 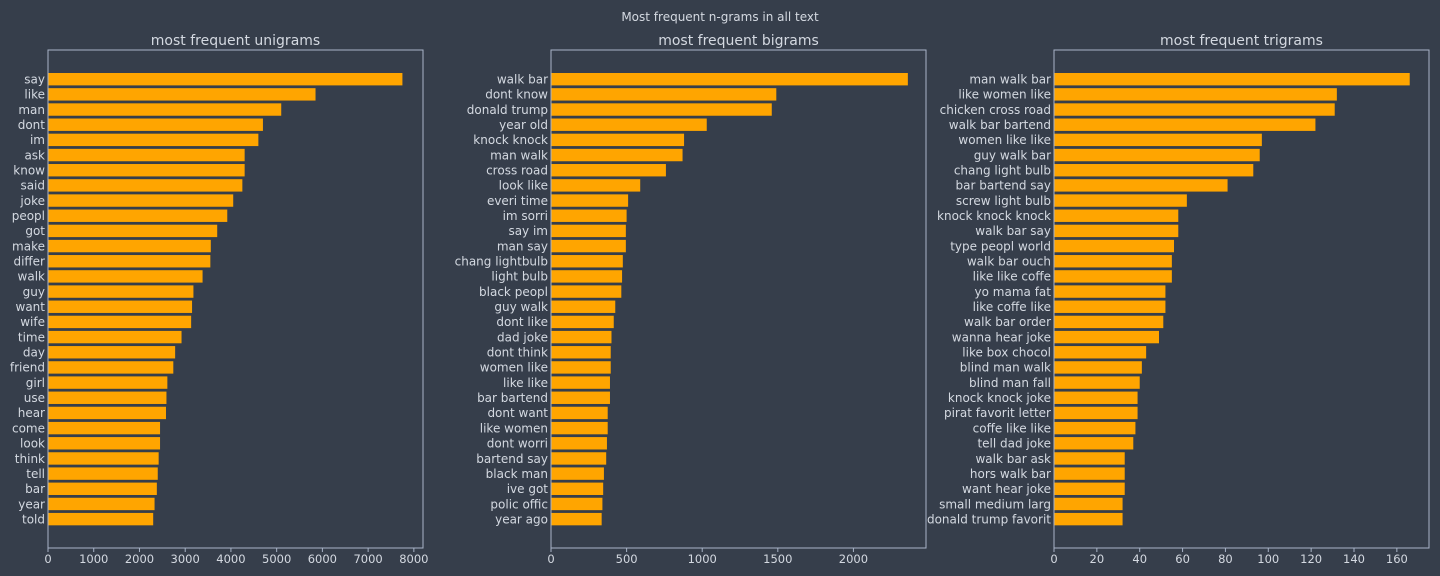 What do you see at coordinates (235, 41) in the screenshot?
I see `chart-title: most frequent unigrams` at bounding box center [235, 41].